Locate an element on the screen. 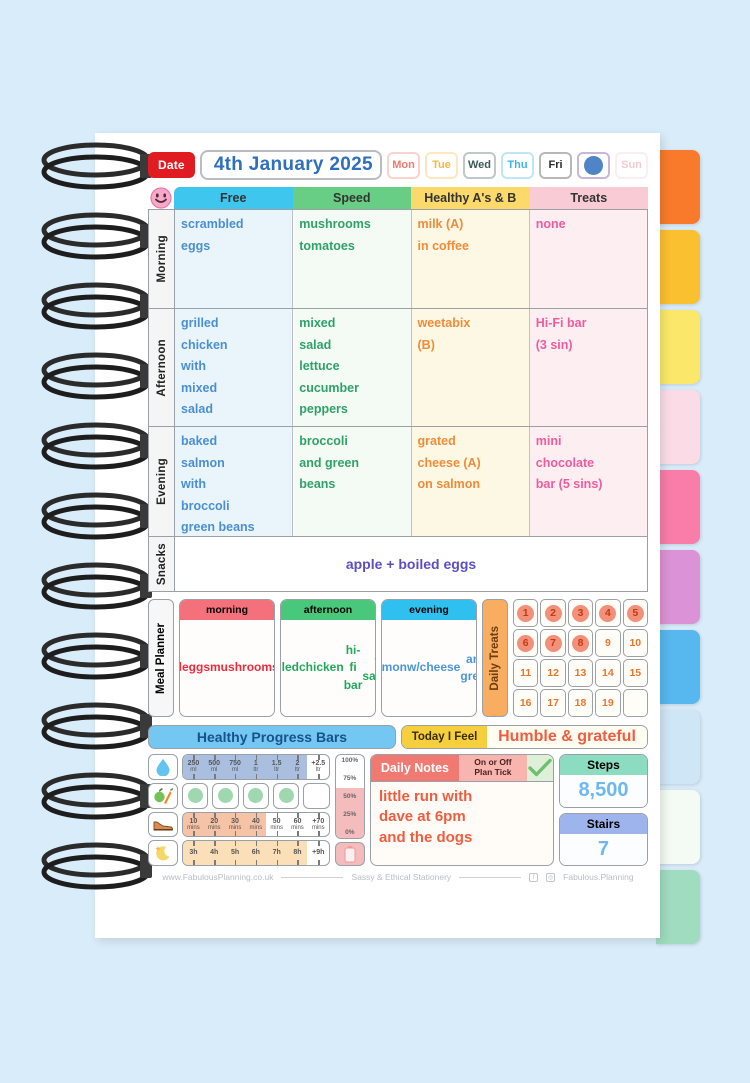 The image size is (750, 1083). meal-cell-evening-treats: mini chocolate bar (5 sins) is located at coordinates (588, 481).